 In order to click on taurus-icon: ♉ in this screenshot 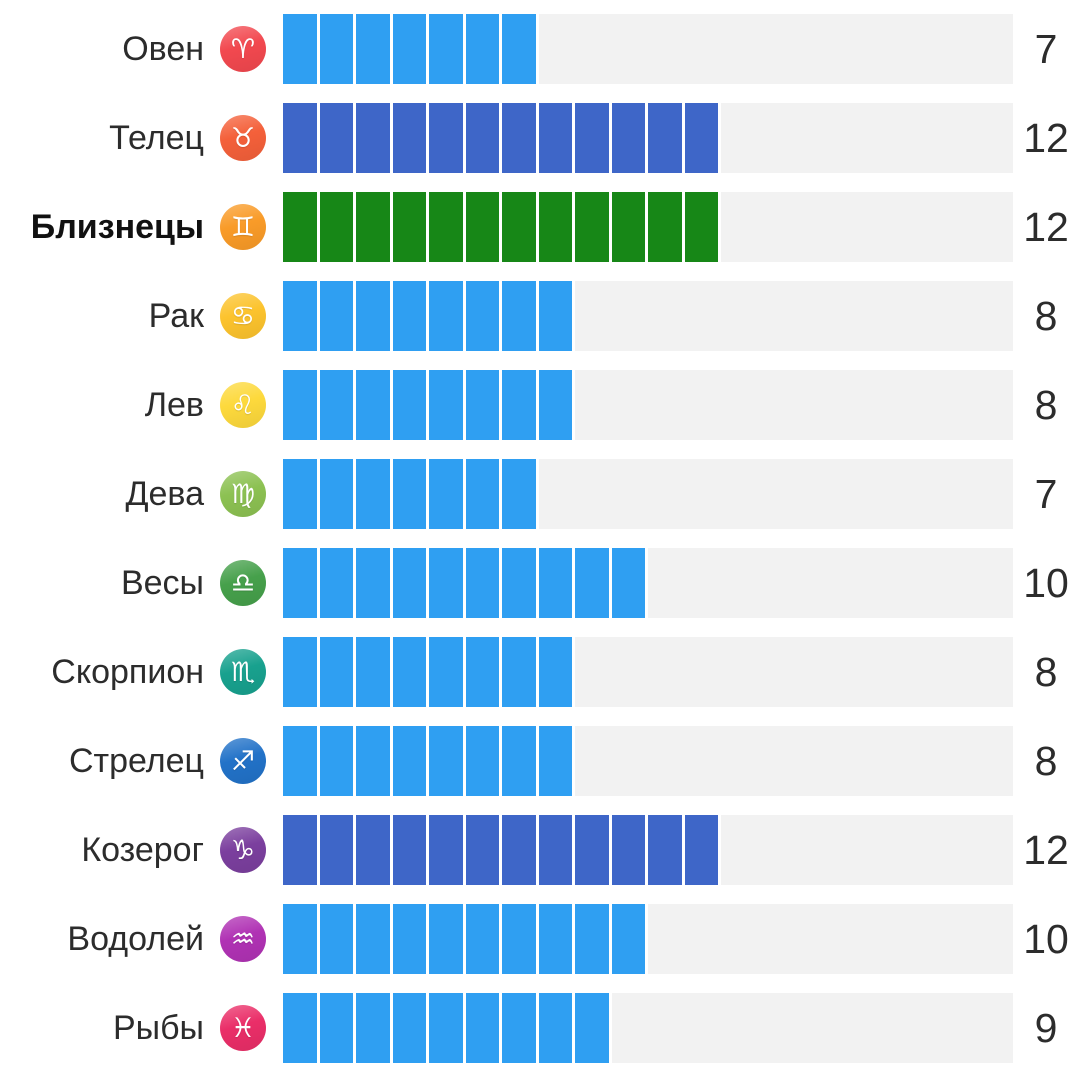, I will do `click(243, 138)`.